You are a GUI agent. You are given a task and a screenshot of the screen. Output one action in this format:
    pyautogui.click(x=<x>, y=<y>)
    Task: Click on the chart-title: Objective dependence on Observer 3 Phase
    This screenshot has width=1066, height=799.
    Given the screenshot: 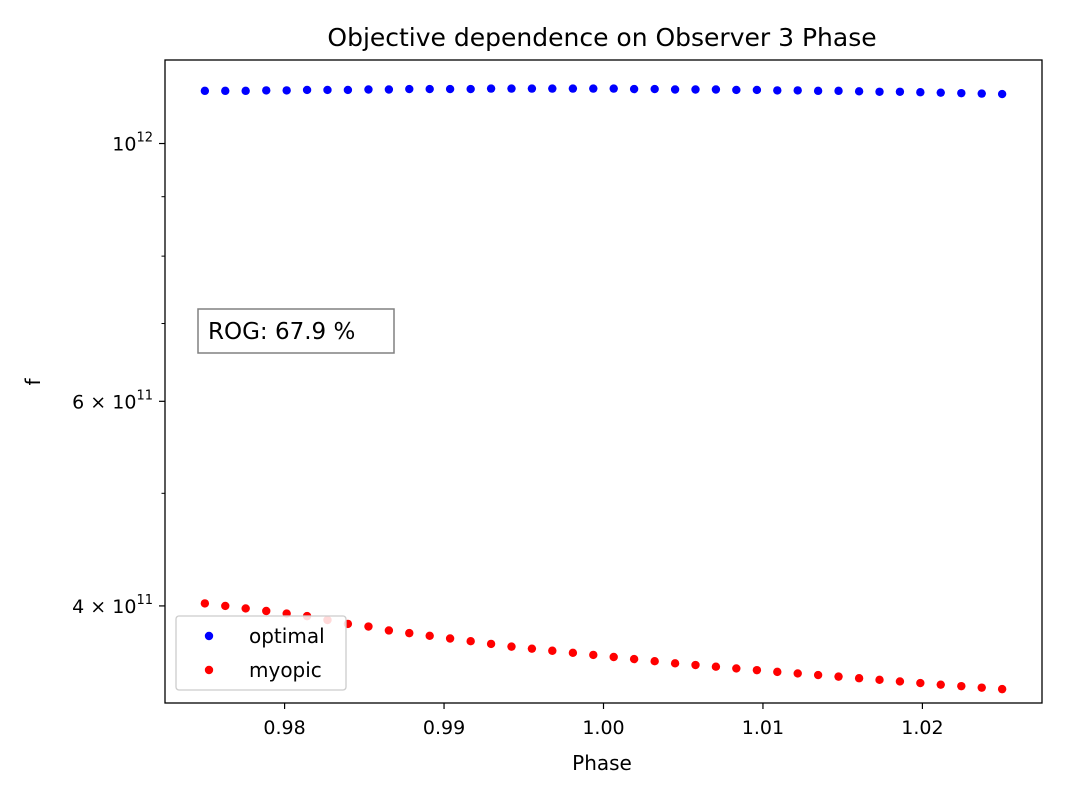 What is the action you would take?
    pyautogui.click(x=601, y=37)
    